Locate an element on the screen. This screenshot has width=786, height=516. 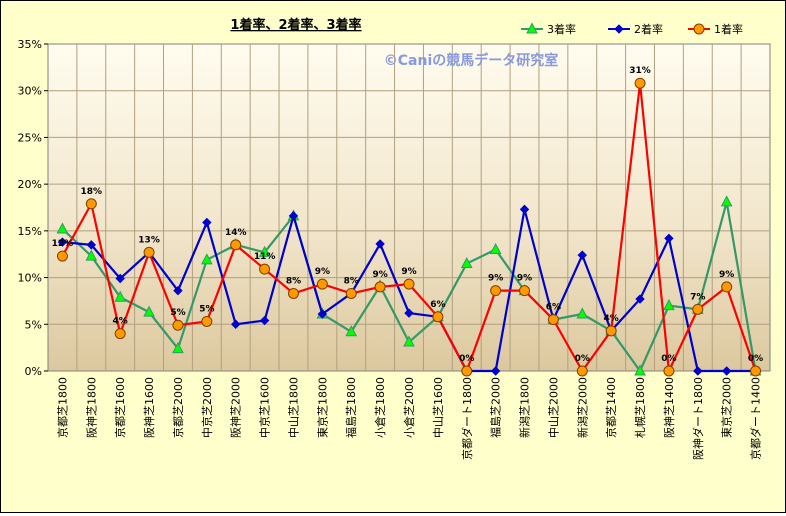
legend-item: 1着率 is located at coordinates (715, 29).